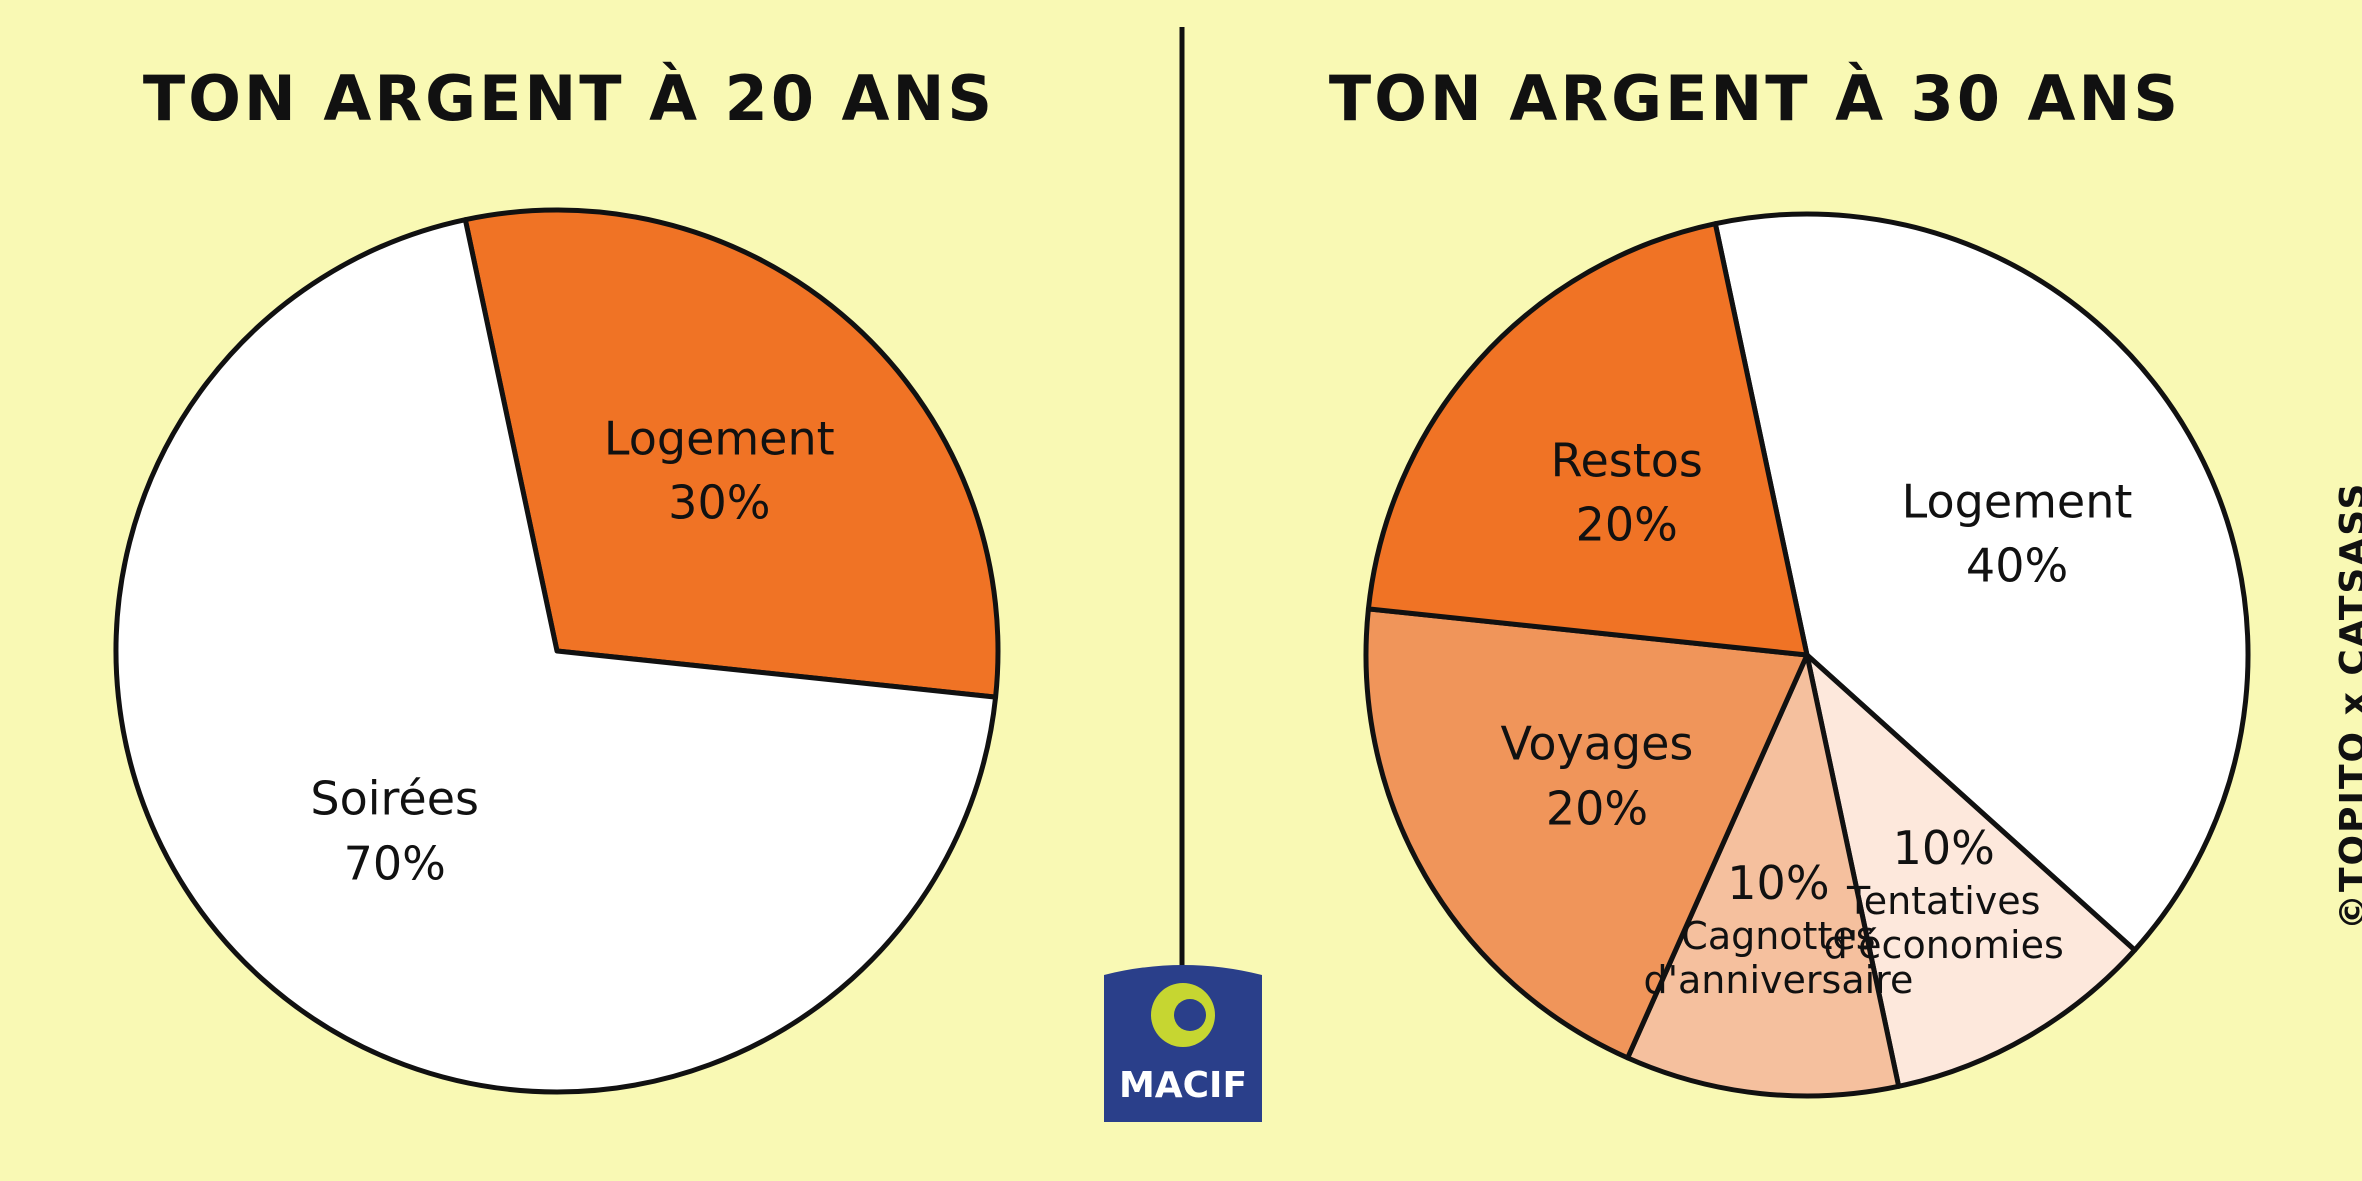 The width and height of the screenshot is (2362, 1181). Describe the element at coordinates (1755, 98) in the screenshot. I see `chart-title: TON ARGENT À 30 ANS` at that location.